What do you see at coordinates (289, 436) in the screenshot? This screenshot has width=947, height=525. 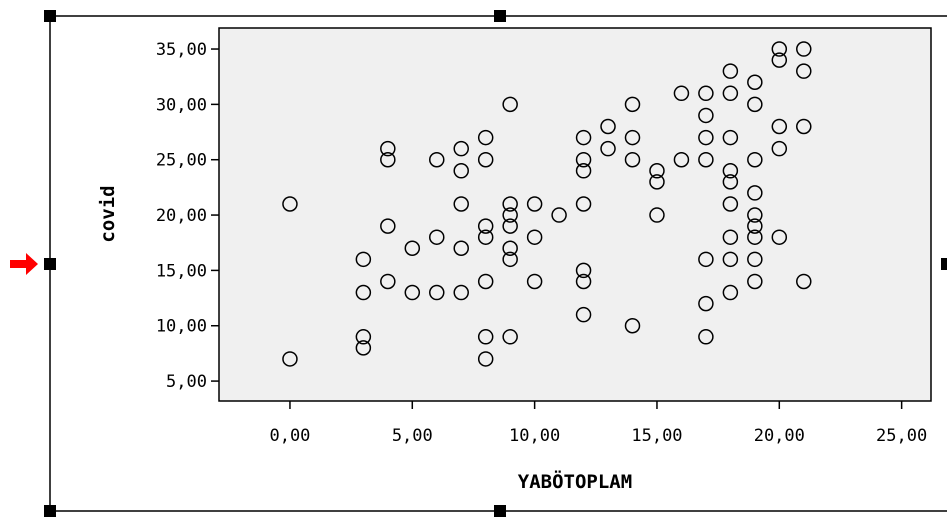 I see `x-tick-label: 0,00` at bounding box center [289, 436].